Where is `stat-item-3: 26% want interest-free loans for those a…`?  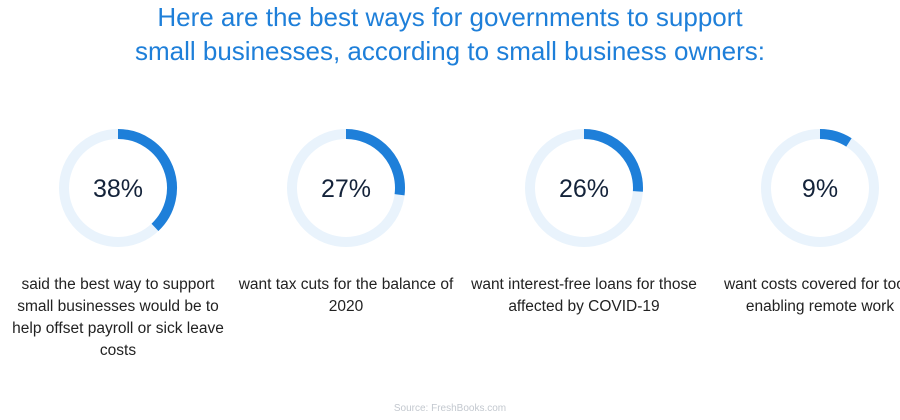
stat-item-3: 26% want interest-free loans for those a… is located at coordinates (584, 222).